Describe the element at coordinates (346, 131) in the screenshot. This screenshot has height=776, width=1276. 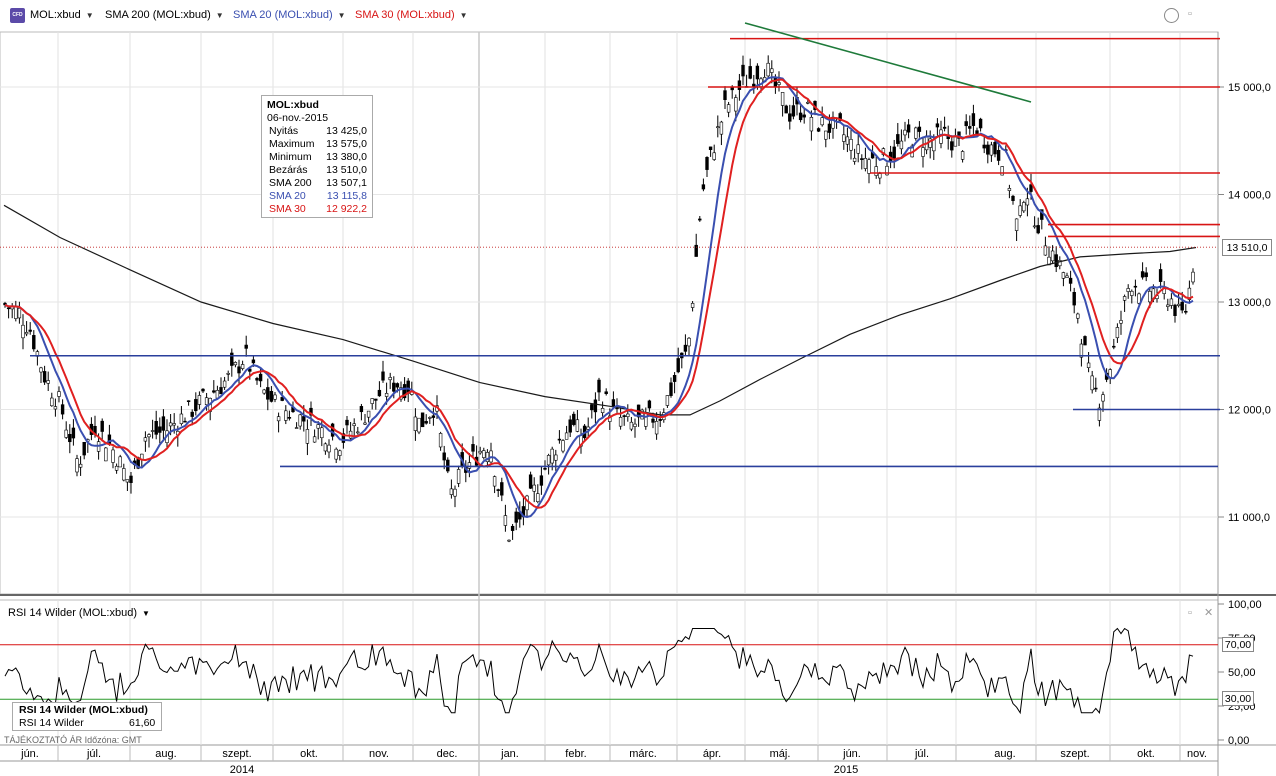
I see `info-row-value: 13 425,0` at that location.